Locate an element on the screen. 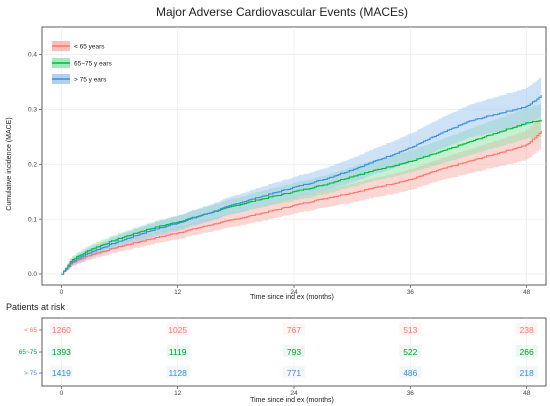 The width and height of the screenshot is (550, 406). y-tick-label: 0.1 is located at coordinates (32, 219).